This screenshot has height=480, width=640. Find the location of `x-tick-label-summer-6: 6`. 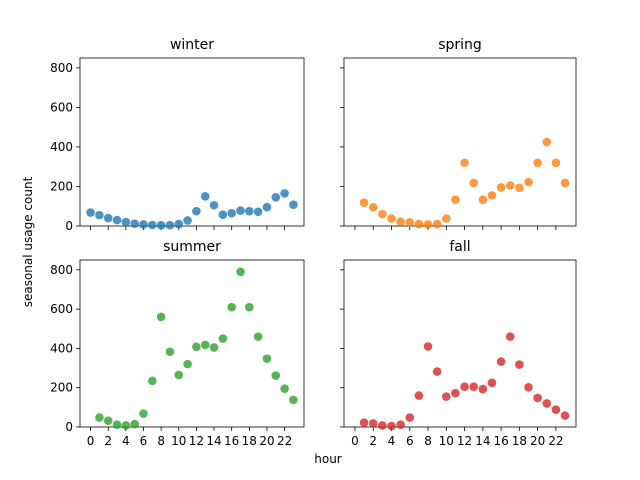

x-tick-label-summer-6: 6 is located at coordinates (144, 441).